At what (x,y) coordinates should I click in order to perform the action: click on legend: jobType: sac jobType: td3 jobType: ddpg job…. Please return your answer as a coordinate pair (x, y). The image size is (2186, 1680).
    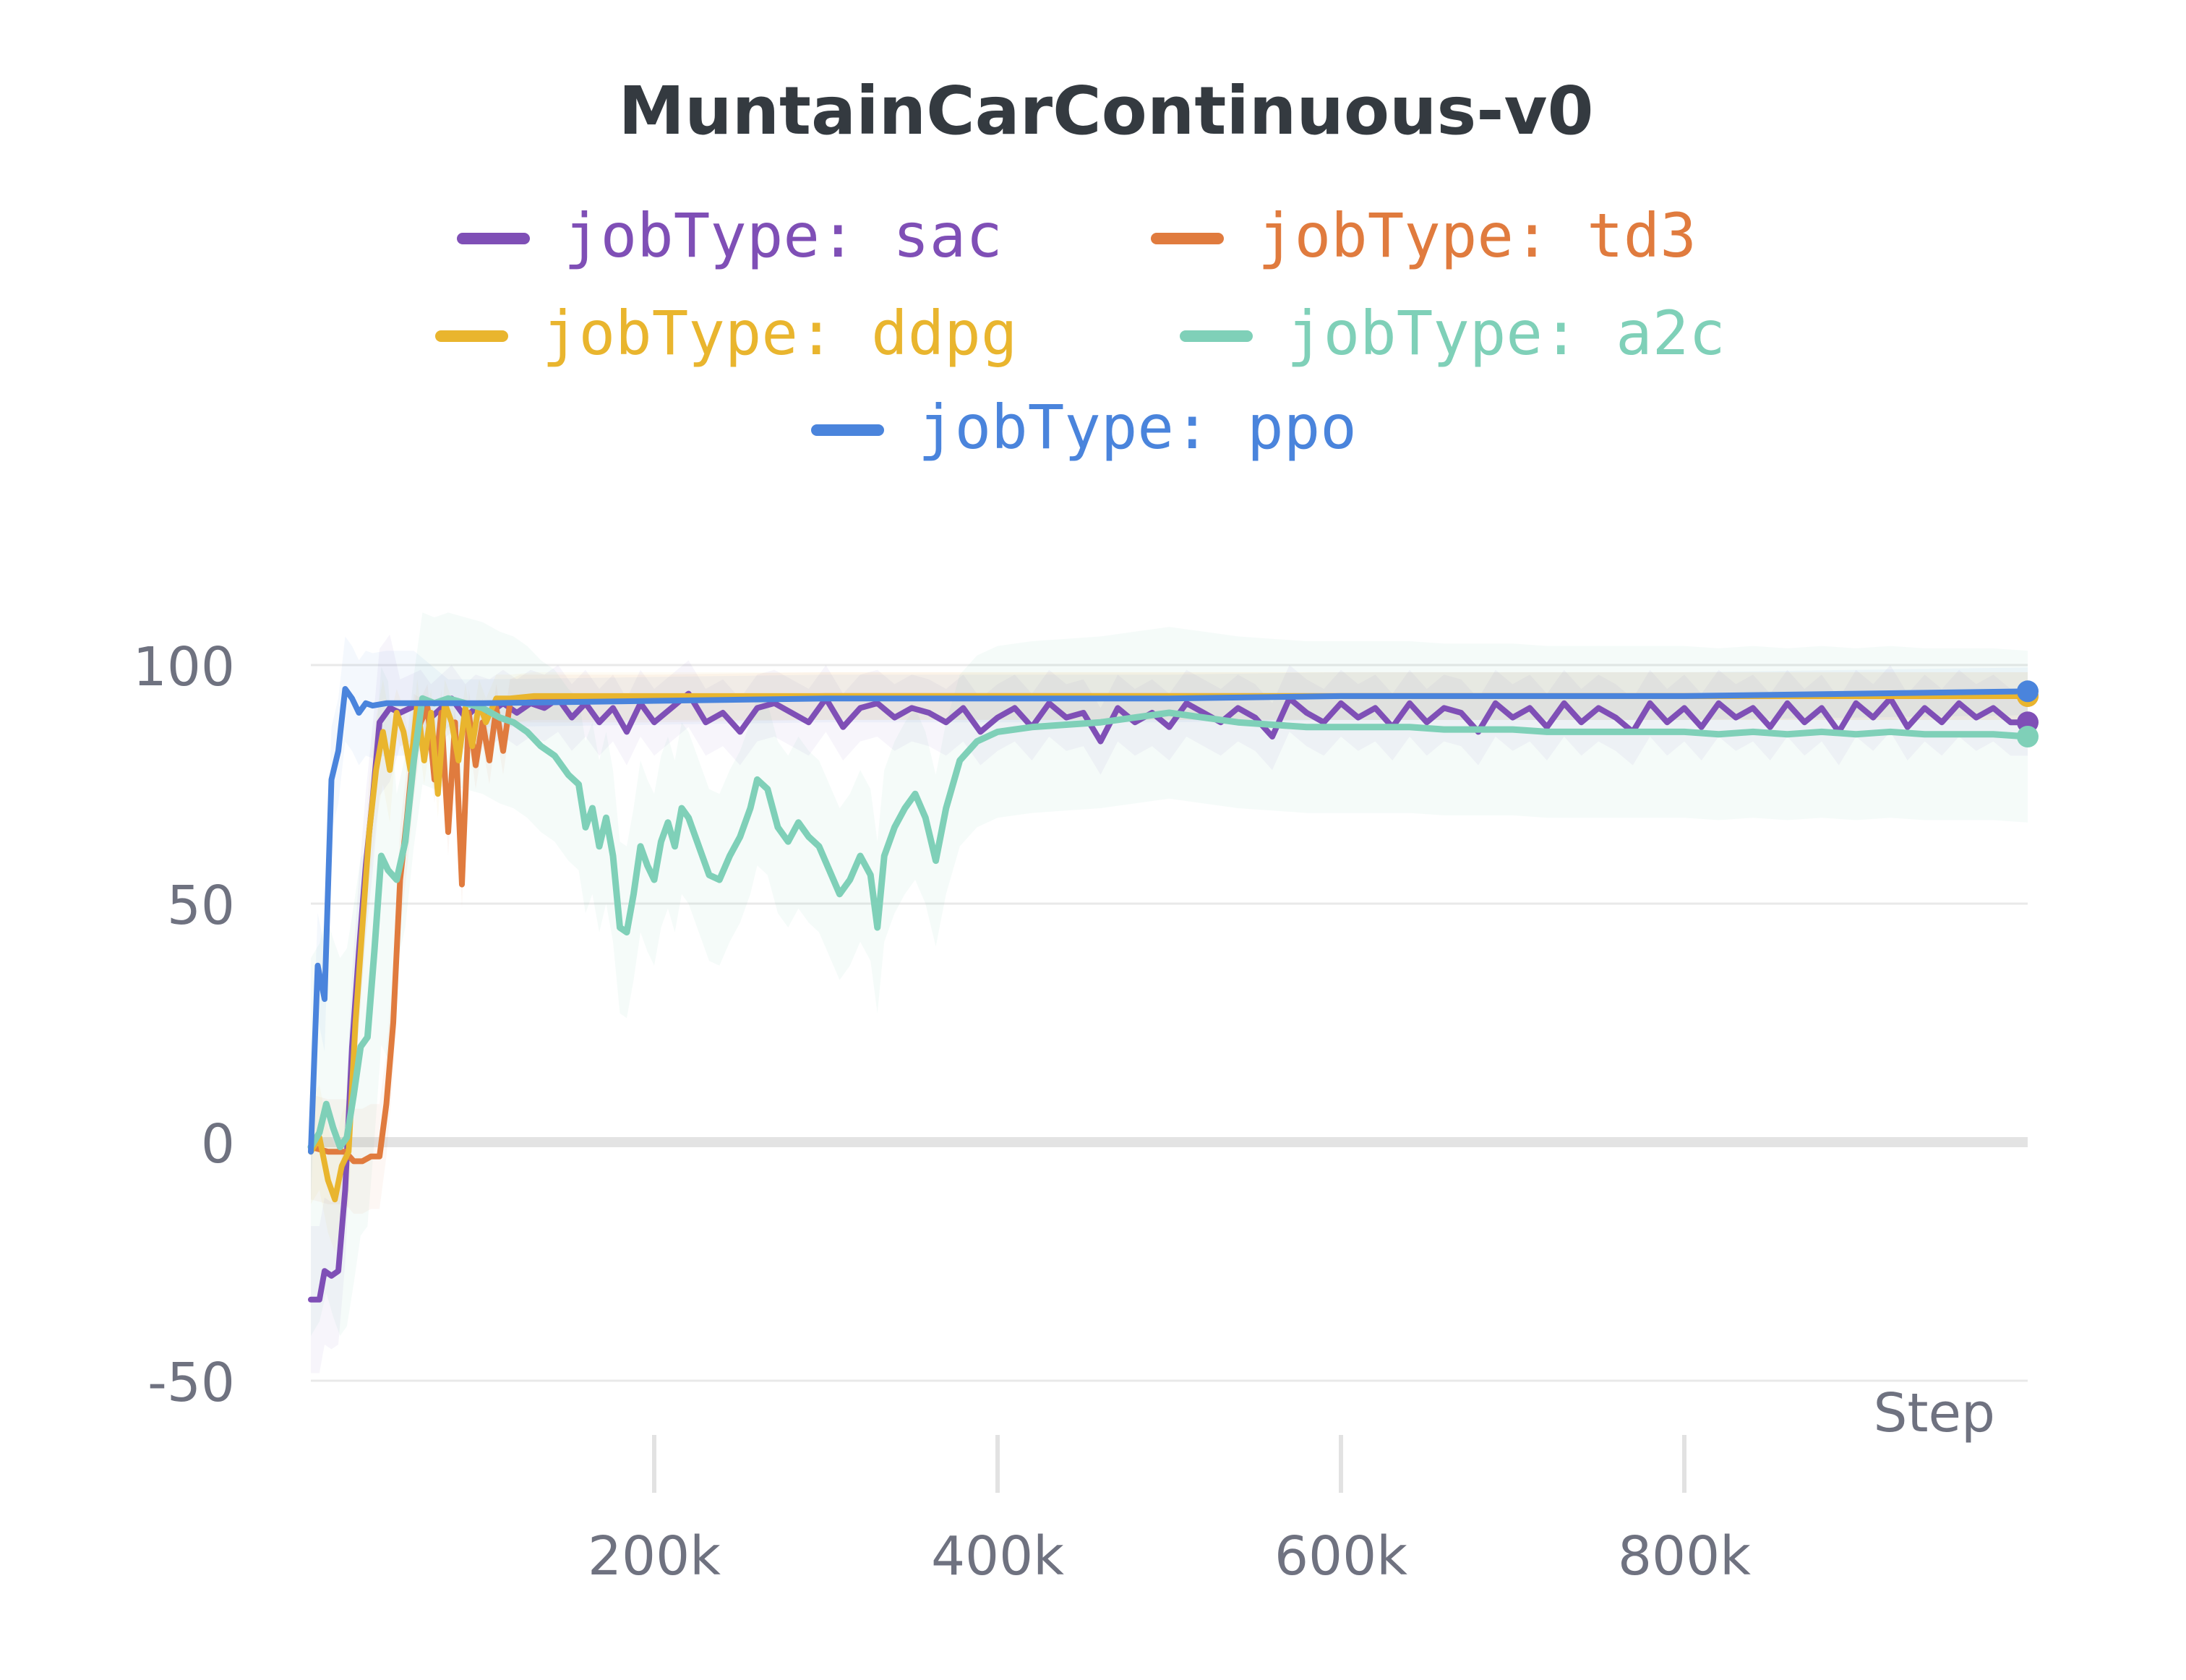
    Looking at the image, I should click on (1080, 331).